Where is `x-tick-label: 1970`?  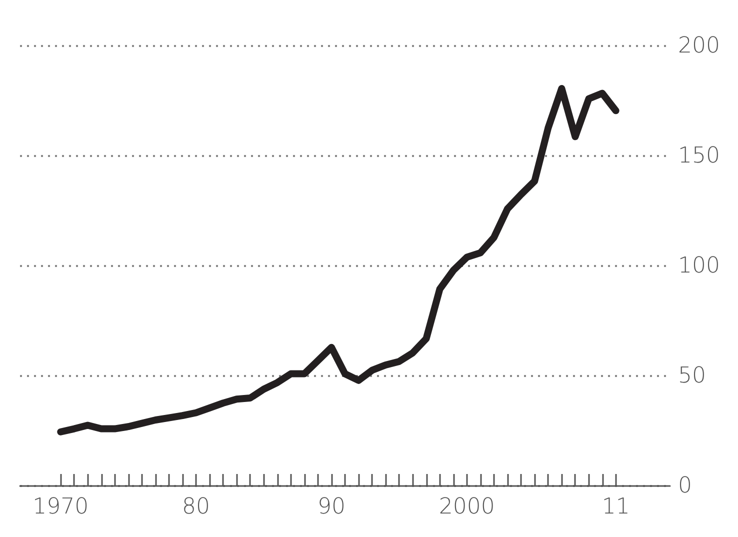
x-tick-label: 1970 is located at coordinates (60, 507).